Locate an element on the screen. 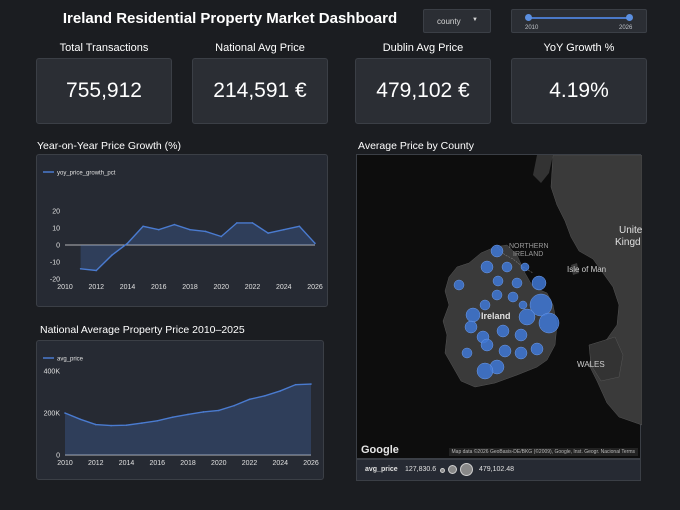 The width and height of the screenshot is (680, 510). kpi-card-national-avg-price: 214,591 € is located at coordinates (260, 91).